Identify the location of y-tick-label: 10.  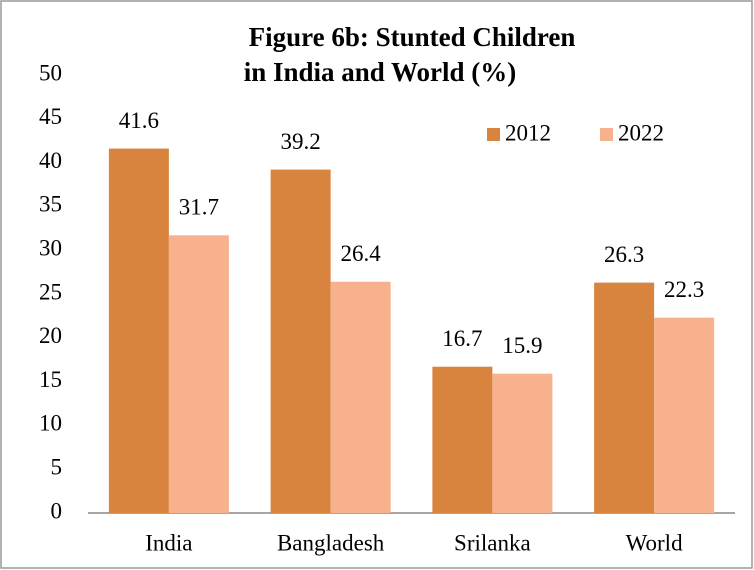
(50, 423).